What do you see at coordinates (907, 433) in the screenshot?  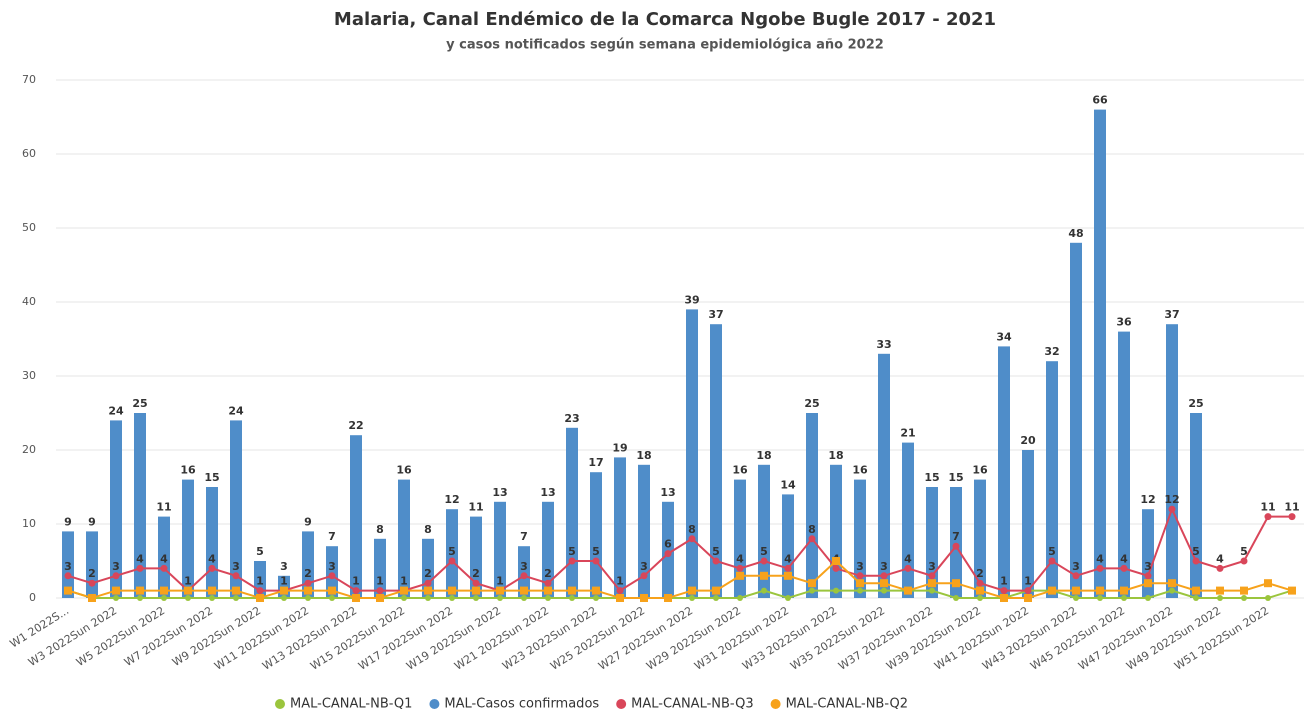 I see `bar-value-label: 21` at bounding box center [907, 433].